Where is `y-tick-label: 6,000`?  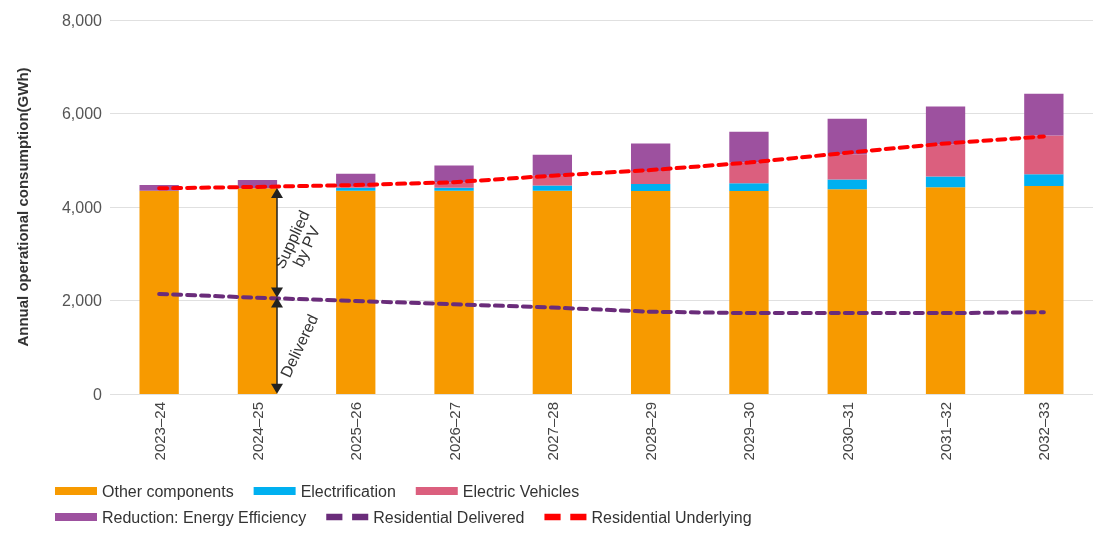 y-tick-label: 6,000 is located at coordinates (82, 113).